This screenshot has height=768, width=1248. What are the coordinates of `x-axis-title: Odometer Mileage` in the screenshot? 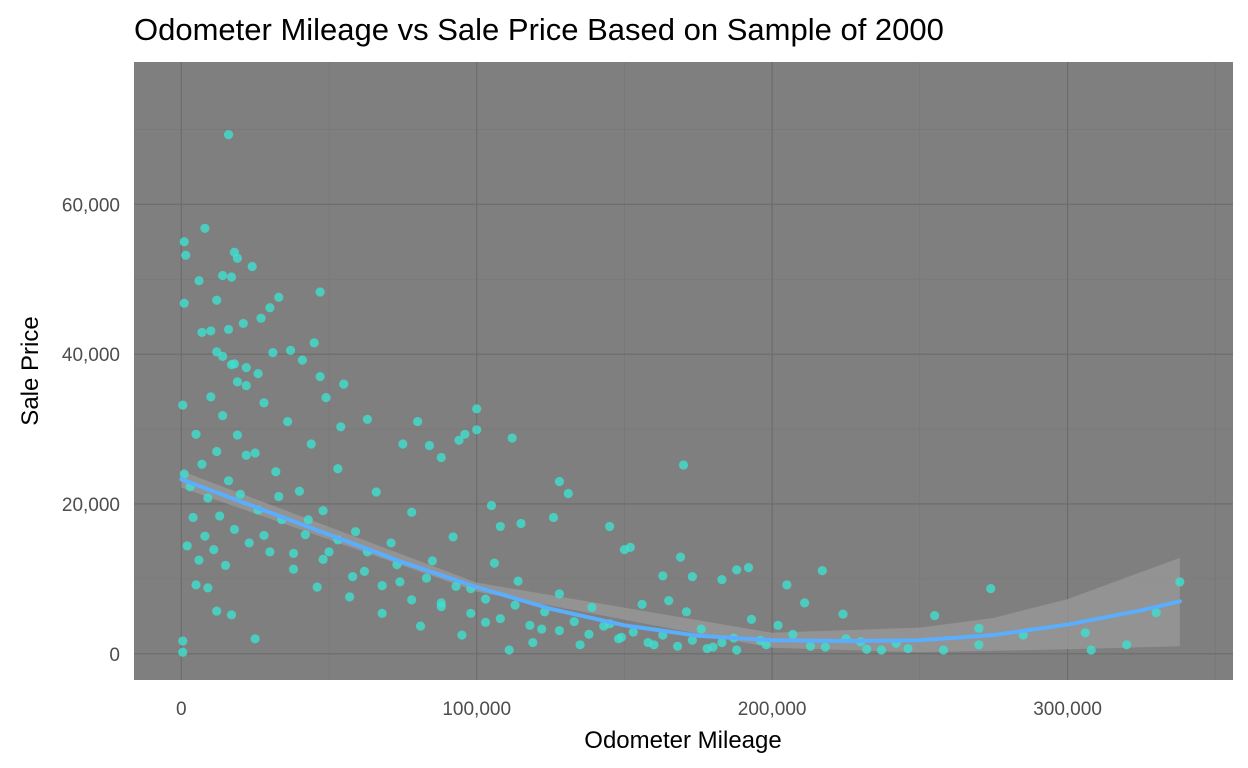 It's located at (682, 740).